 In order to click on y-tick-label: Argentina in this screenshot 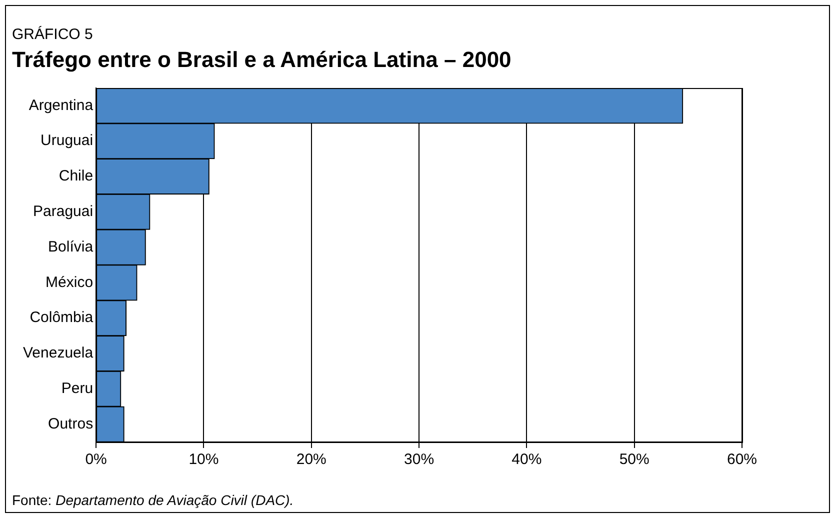, I will do `click(61, 105)`.